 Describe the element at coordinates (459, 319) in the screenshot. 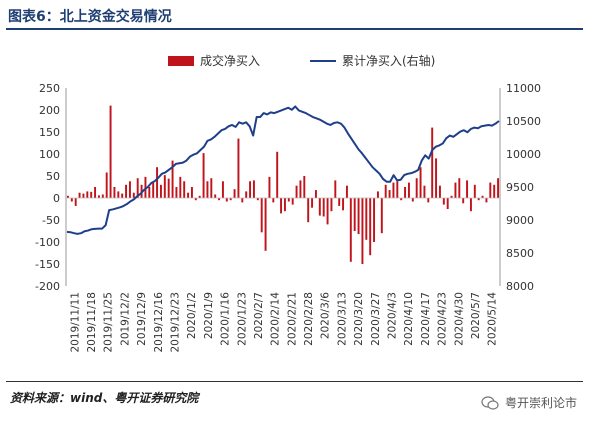

I see `x-tick-label: 2020/4/30` at that location.